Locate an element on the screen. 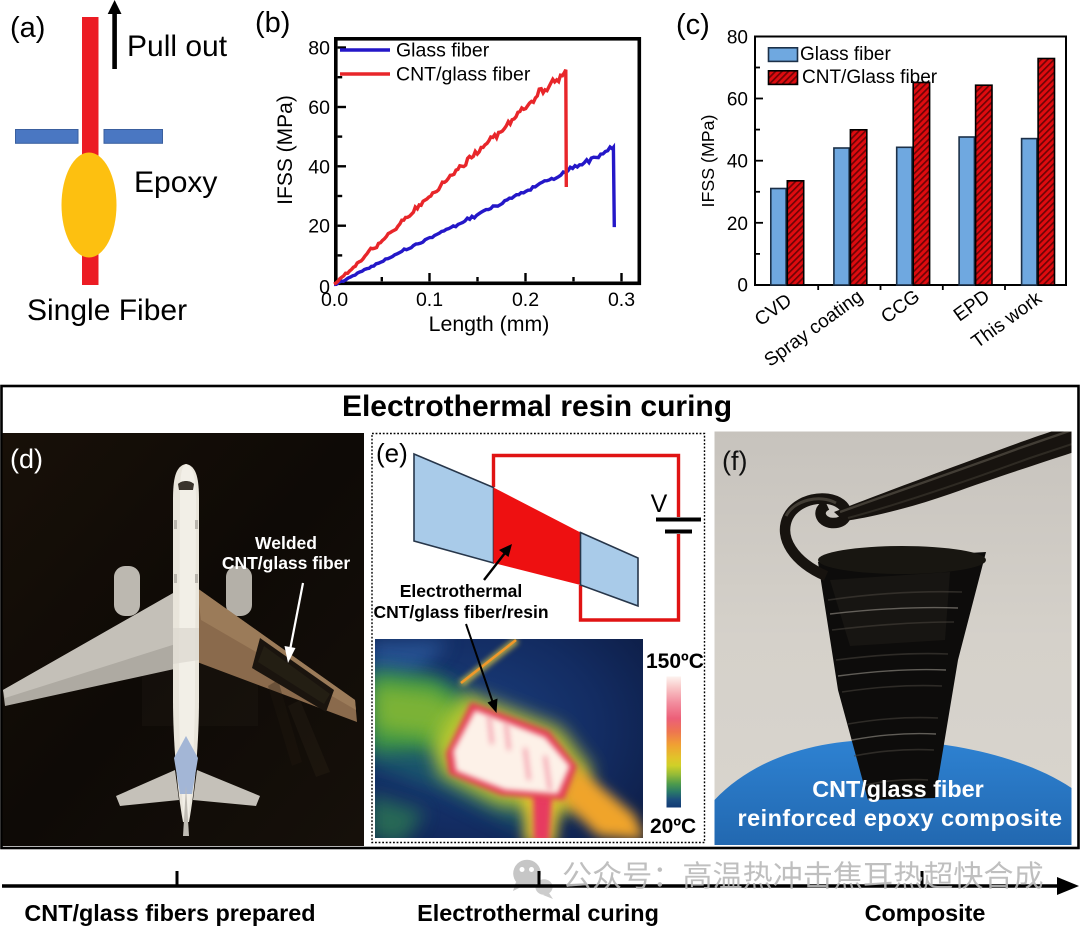  svg-text: V is located at coordinates (659, 504).